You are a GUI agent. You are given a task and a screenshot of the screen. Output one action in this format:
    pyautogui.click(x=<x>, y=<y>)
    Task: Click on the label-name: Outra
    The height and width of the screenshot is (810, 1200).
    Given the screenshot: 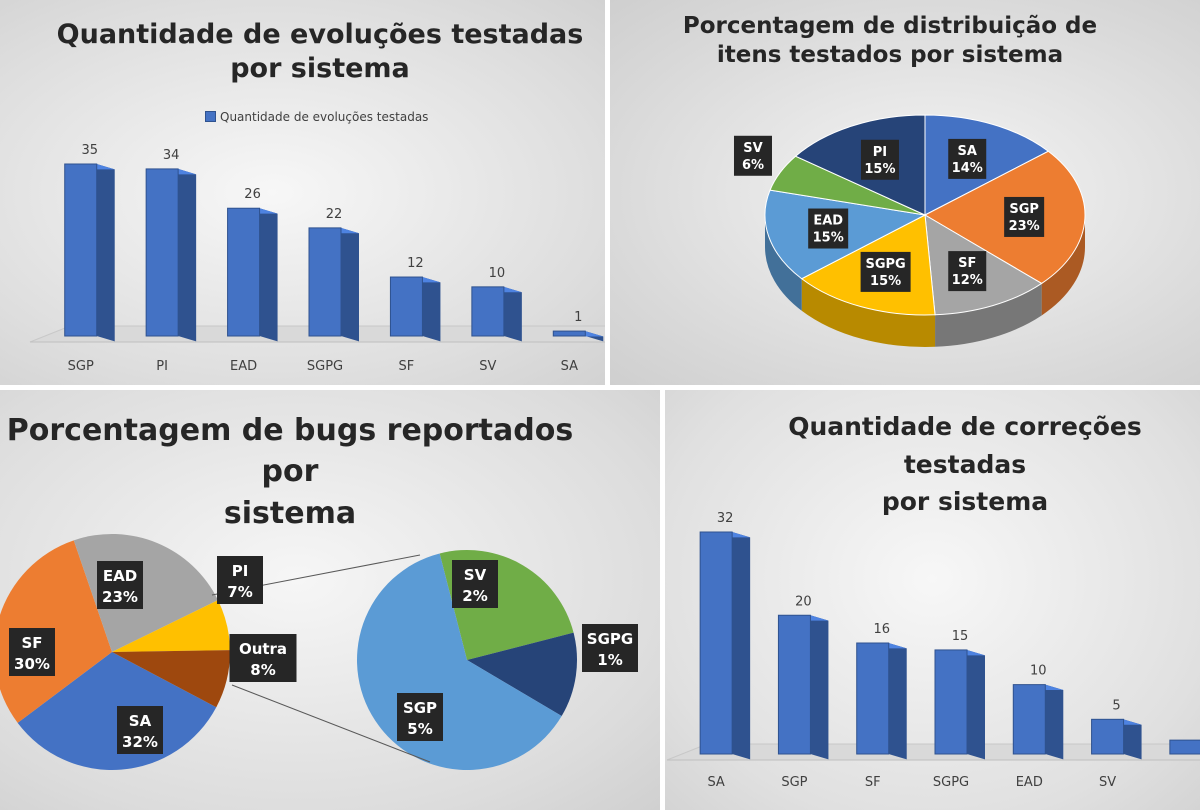 What is the action you would take?
    pyautogui.click(x=263, y=649)
    